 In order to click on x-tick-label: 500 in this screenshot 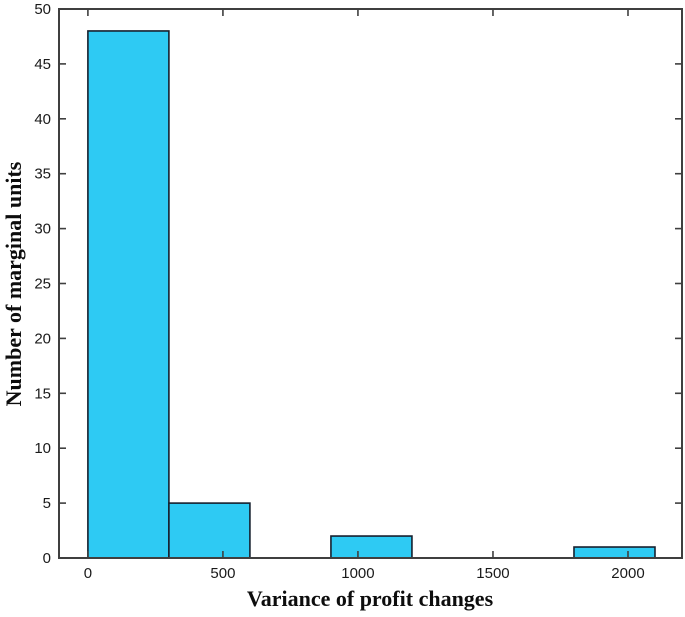, I will do `click(222, 573)`.